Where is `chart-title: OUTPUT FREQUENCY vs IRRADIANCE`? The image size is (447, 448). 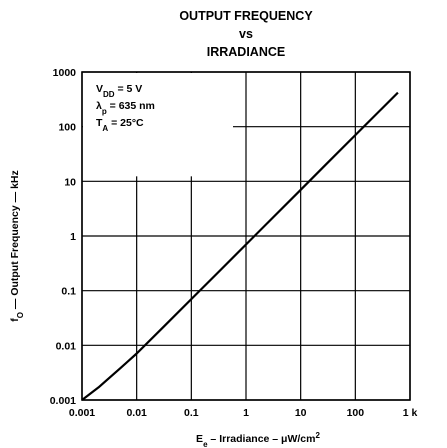 chart-title: OUTPUT FREQUENCY vs IRRADIANCE is located at coordinates (246, 34).